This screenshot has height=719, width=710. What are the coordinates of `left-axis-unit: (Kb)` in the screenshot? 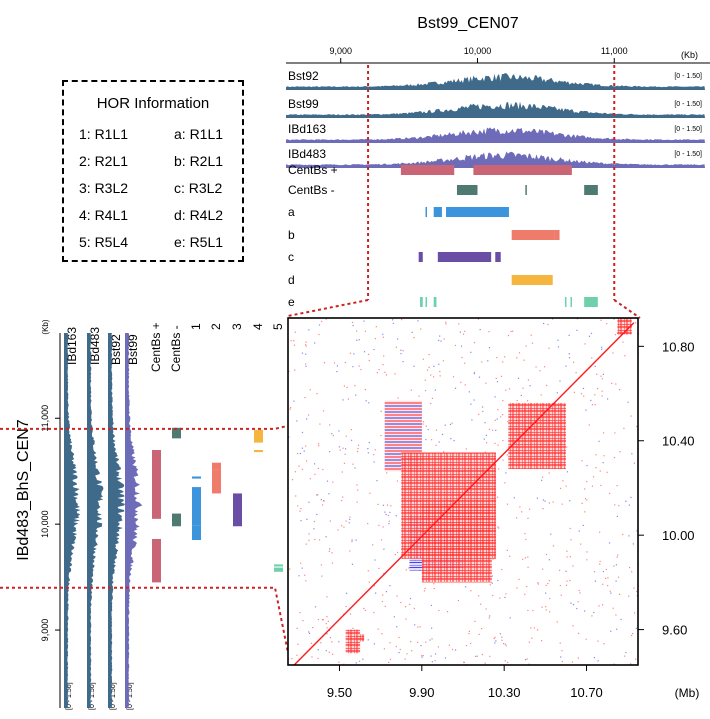 It's located at (45, 326).